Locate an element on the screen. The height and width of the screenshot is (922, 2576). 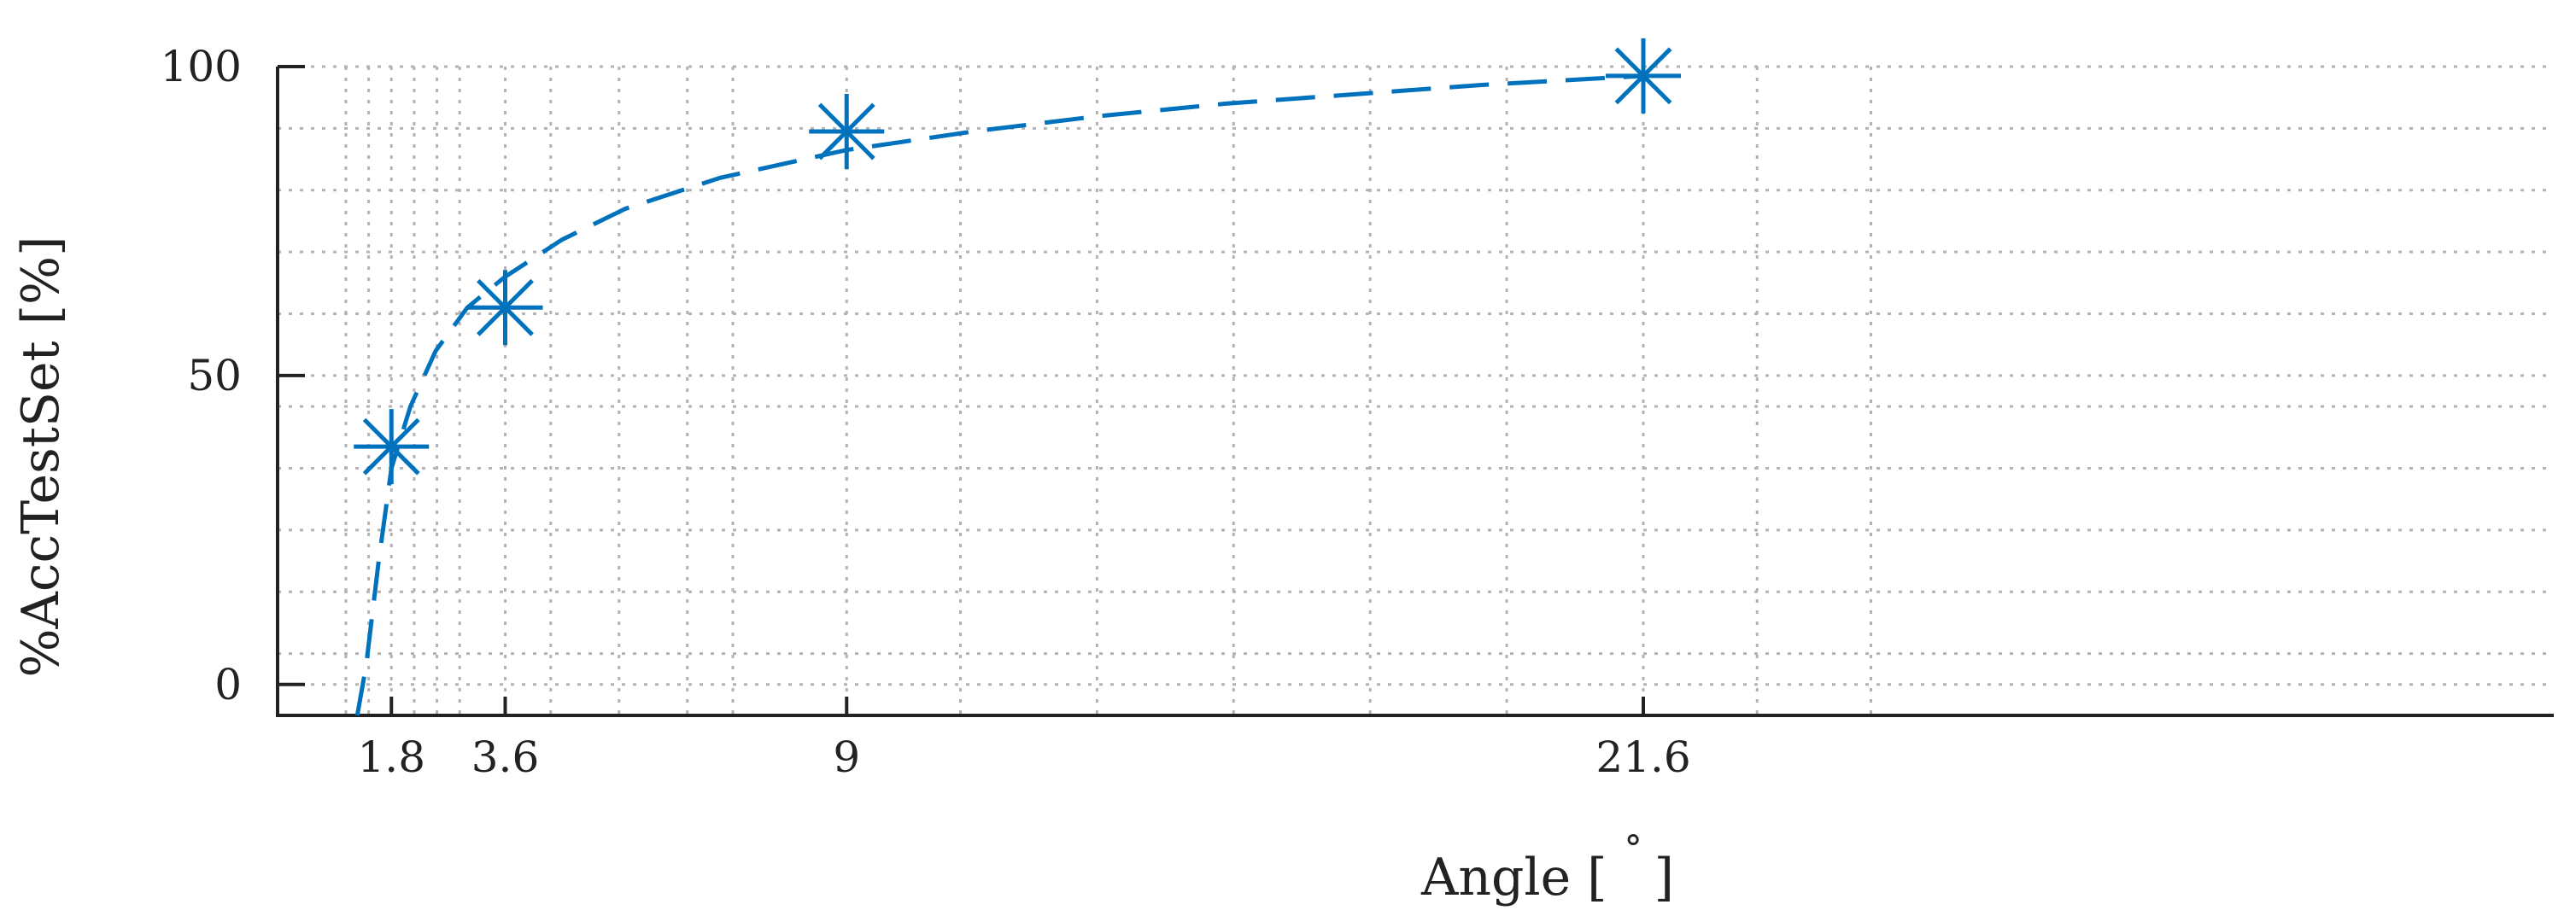
x-axis-title-unit: ° is located at coordinates (1633, 848).